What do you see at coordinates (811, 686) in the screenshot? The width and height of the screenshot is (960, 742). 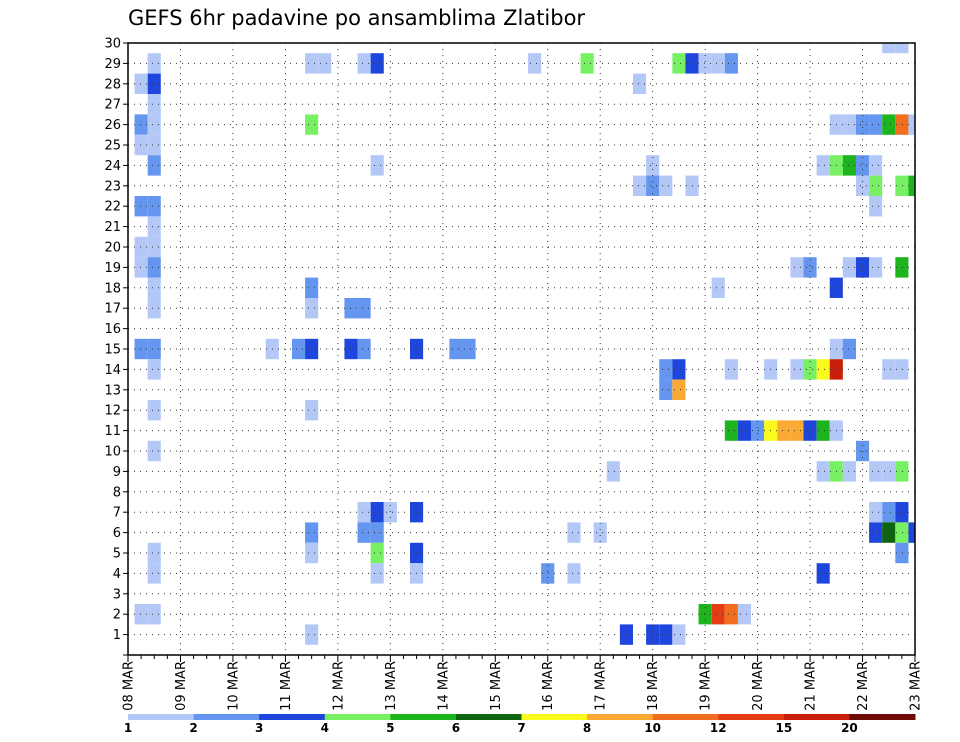 I see `x-tick-label: 21 MAR` at bounding box center [811, 686].